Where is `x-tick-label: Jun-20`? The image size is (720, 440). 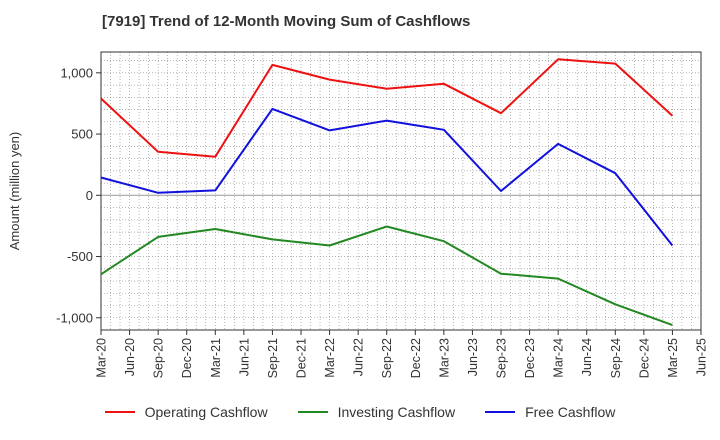
x-tick-label: Jun-20 is located at coordinates (130, 357).